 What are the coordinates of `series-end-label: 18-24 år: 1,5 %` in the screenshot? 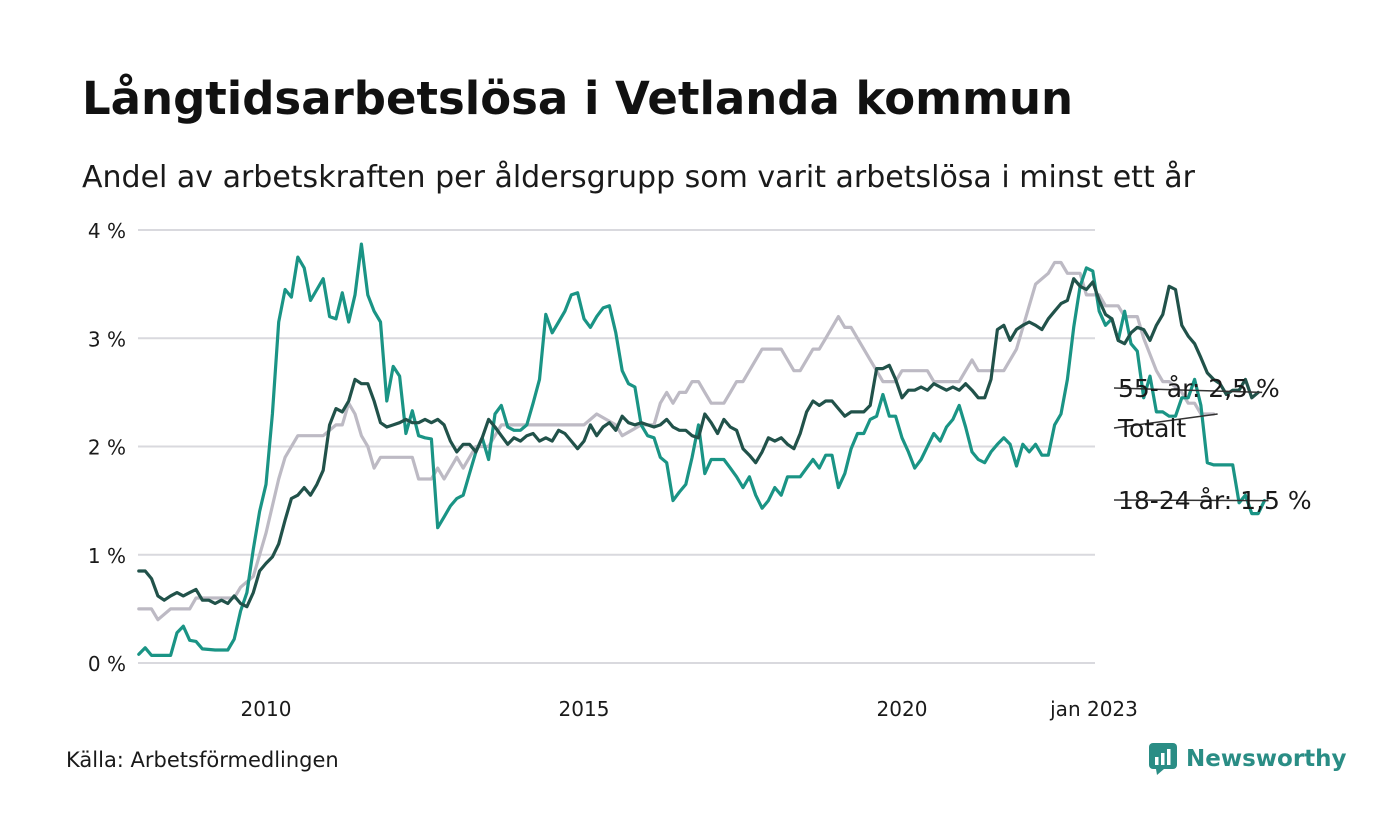 It's located at (1215, 500).